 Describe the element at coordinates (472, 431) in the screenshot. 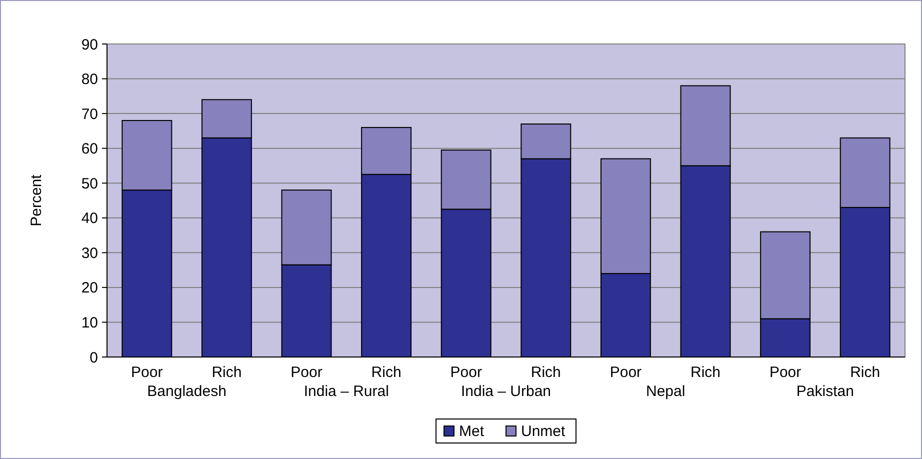

I see `legend-label: Met` at that location.